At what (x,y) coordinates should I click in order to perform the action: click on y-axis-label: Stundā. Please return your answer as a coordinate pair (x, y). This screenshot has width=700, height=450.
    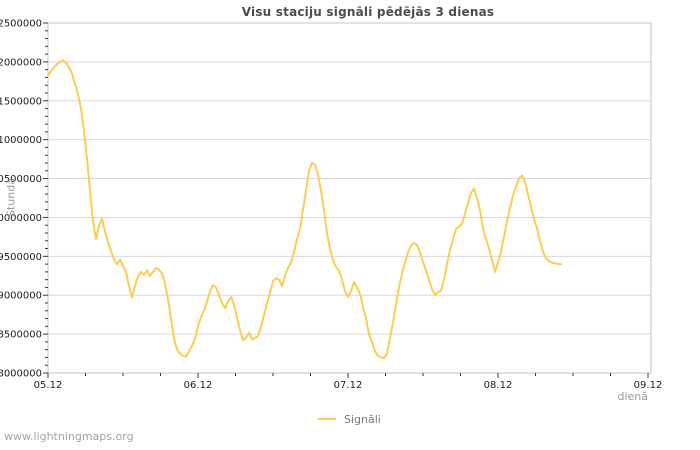
    Looking at the image, I should click on (11, 197).